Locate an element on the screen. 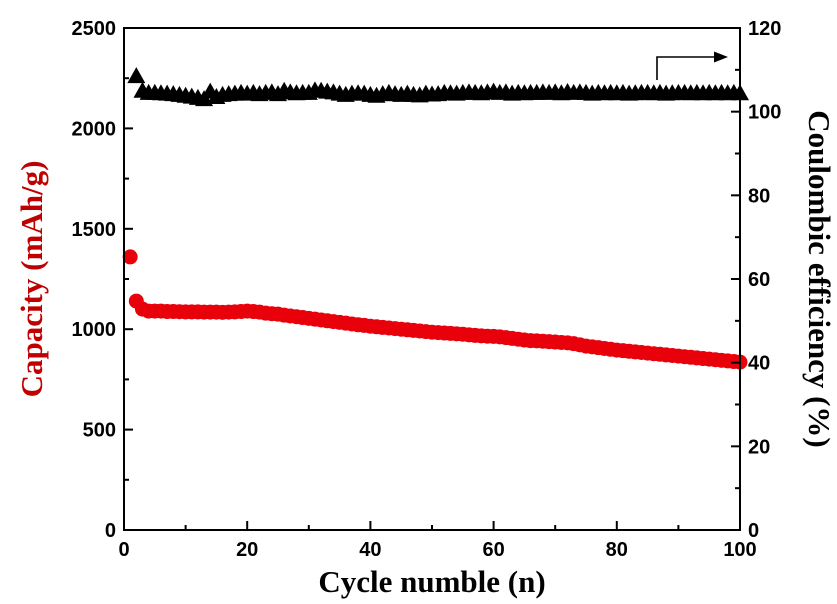 This screenshot has width=837, height=604. y-tick-label: 1500 is located at coordinates (94, 230).